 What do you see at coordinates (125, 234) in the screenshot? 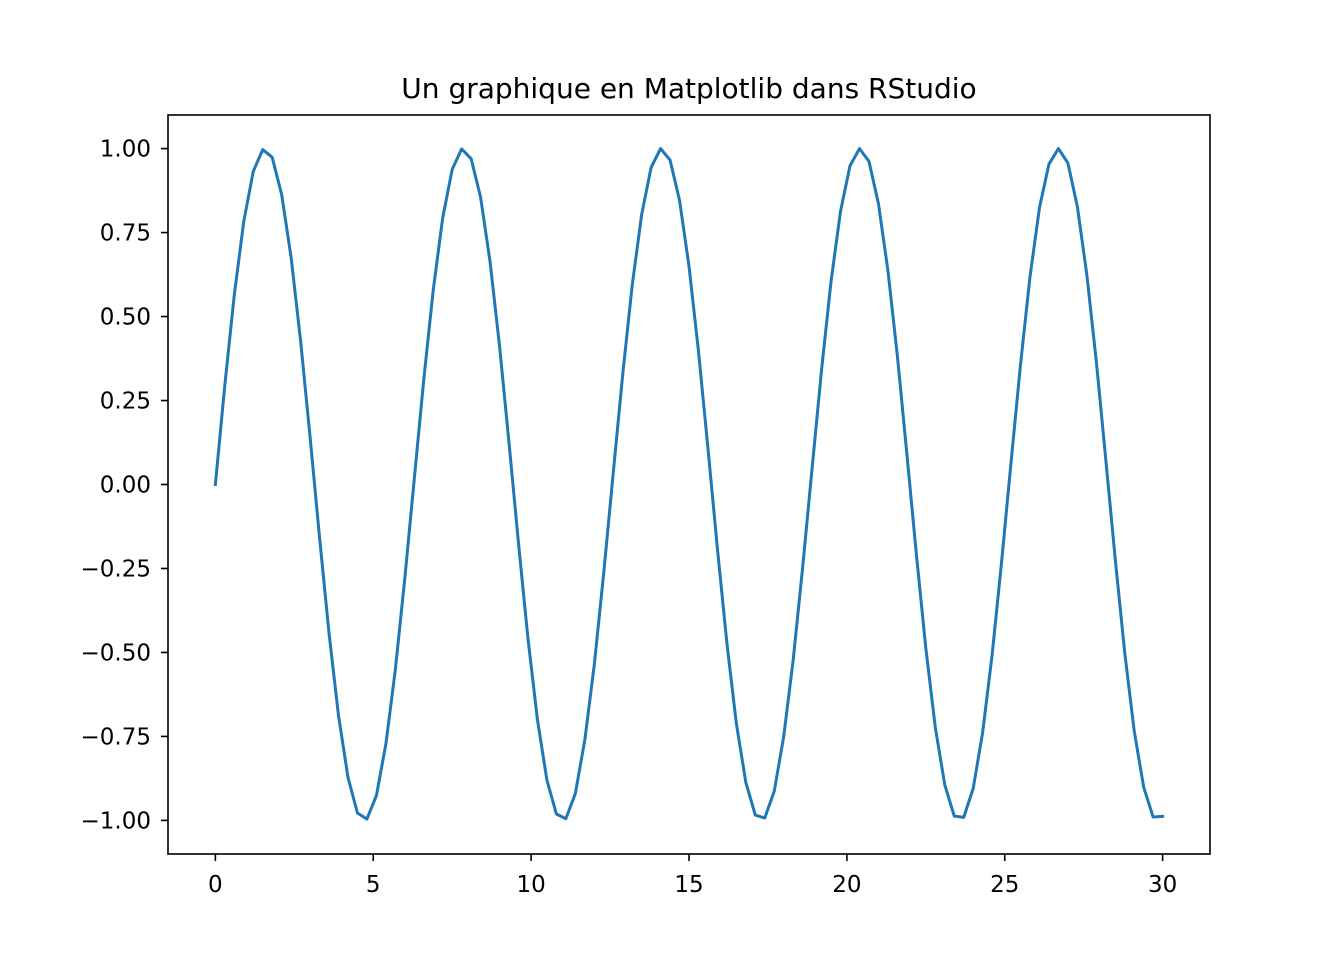
I see `y-tick-label: 0.75` at bounding box center [125, 234].